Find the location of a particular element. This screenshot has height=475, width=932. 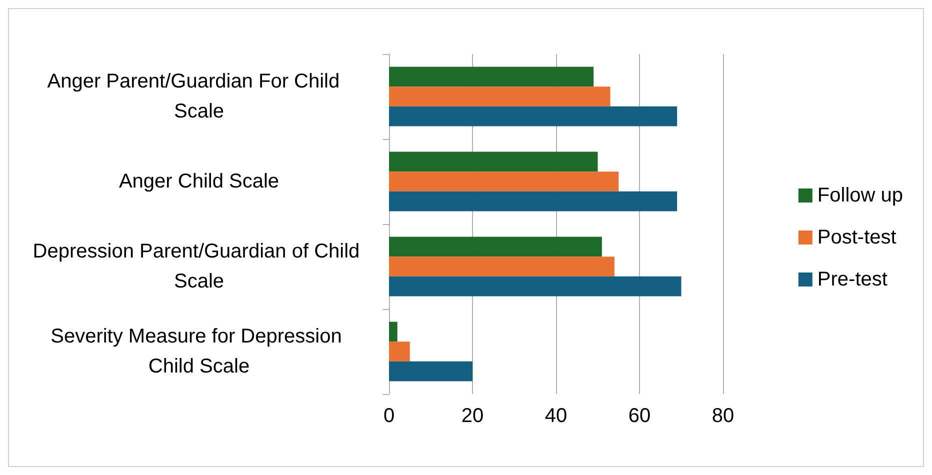

y-tick-label: Anger Child Scale is located at coordinates (199, 181).